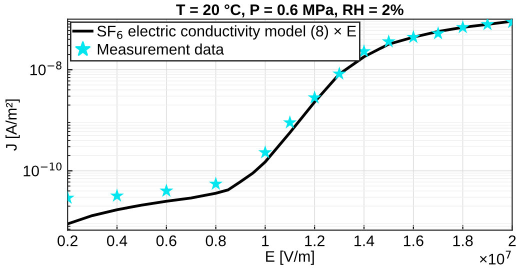 The width and height of the screenshot is (520, 274). Describe the element at coordinates (495, 257) in the screenshot. I see `text: ×10$^{7}$` at that location.